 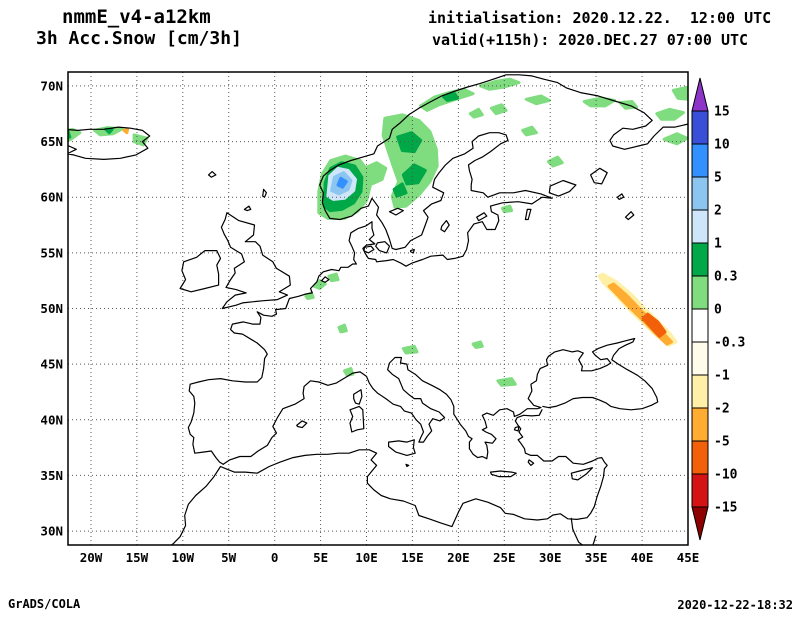 I want to click on coastline-ireland, so click(x=200, y=271).